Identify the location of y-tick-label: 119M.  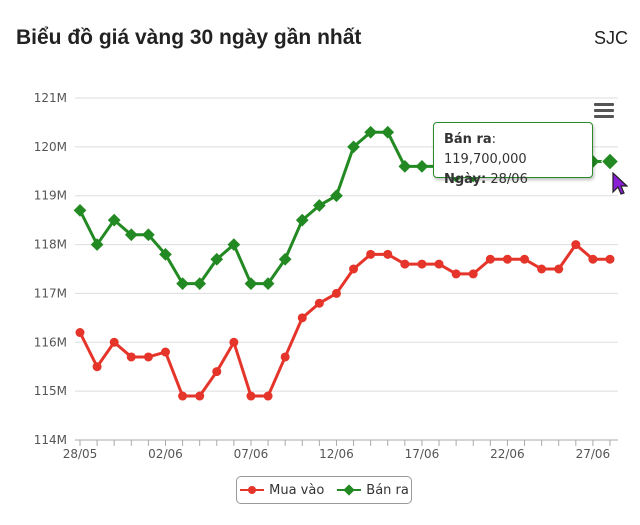
(50, 196).